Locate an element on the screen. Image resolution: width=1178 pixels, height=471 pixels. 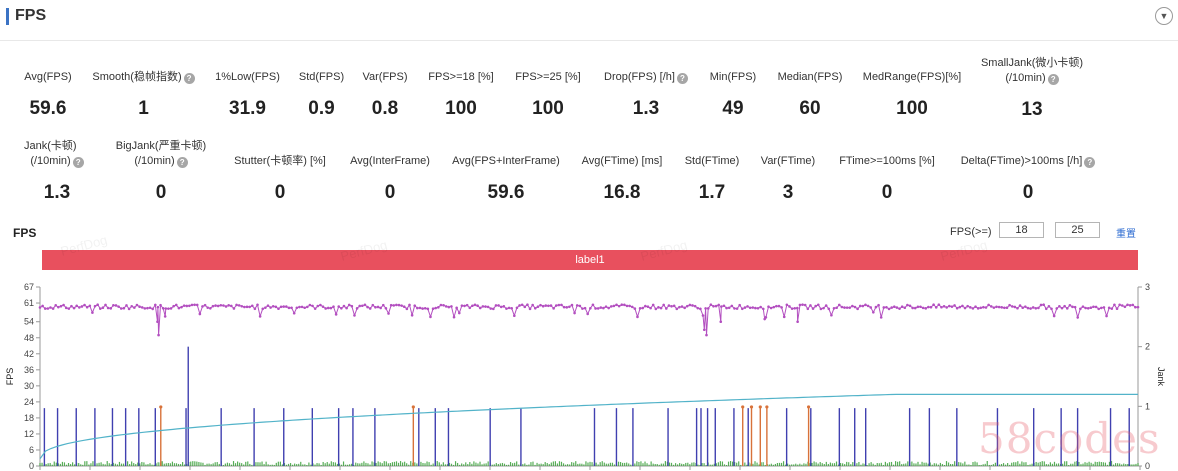
metric-fps-ge-18: FPS>=18 [%] 100 is located at coordinates (461, 95).